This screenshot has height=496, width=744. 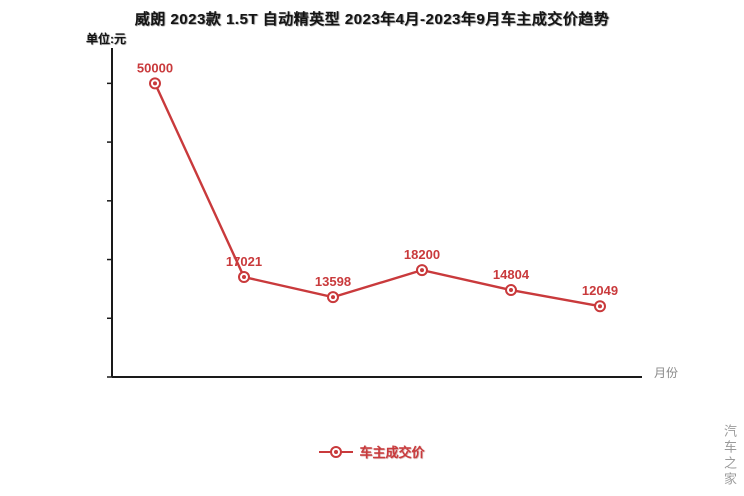 What do you see at coordinates (666, 373) in the screenshot?
I see `x-axis-end-label: 月份` at bounding box center [666, 373].